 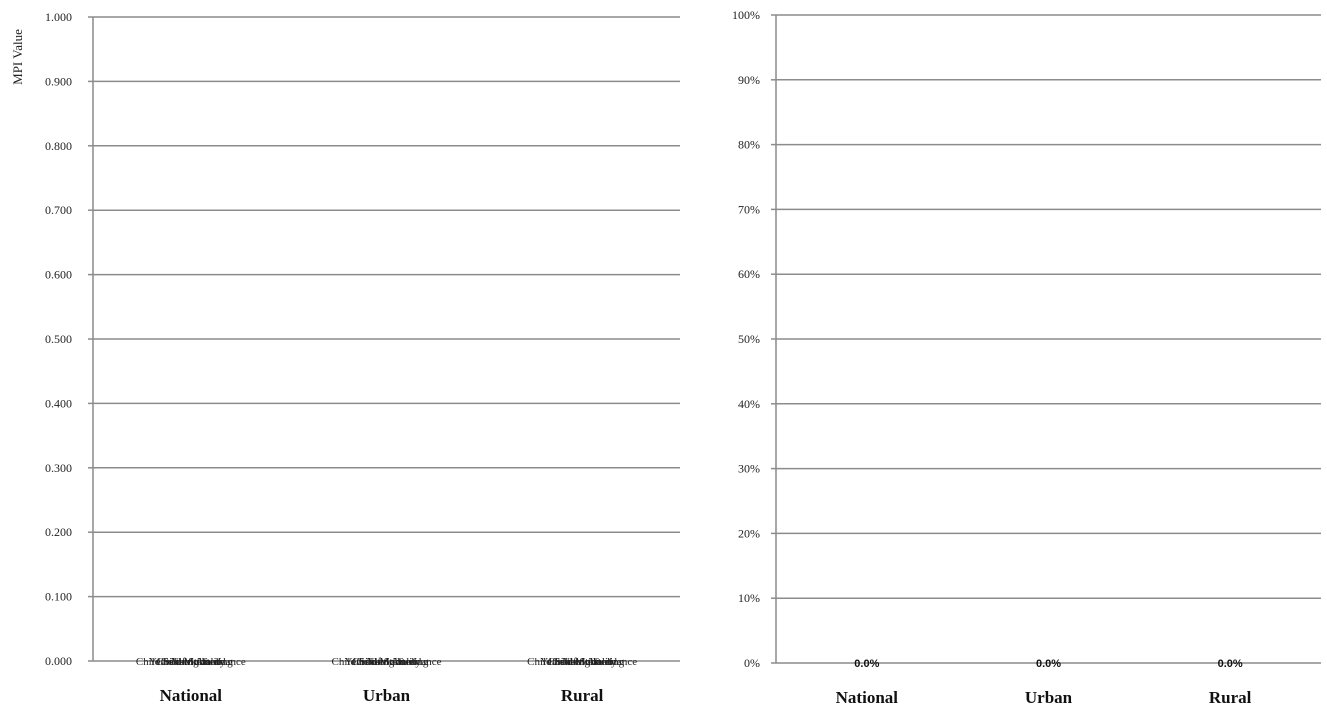 I want to click on y-tick-label: 0.500, so click(x=58, y=339).